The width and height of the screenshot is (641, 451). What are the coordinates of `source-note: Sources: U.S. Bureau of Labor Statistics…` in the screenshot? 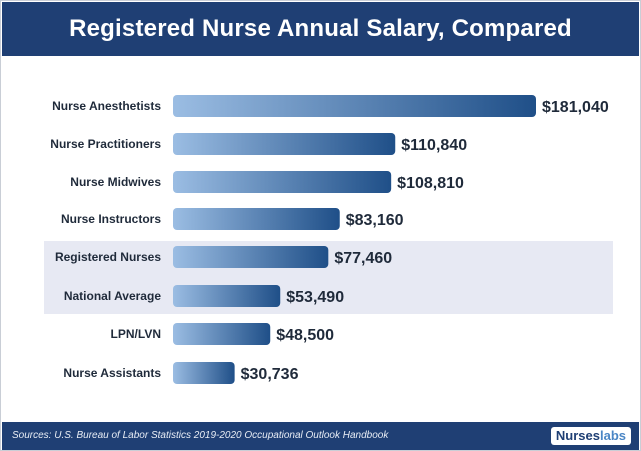 It's located at (200, 435).